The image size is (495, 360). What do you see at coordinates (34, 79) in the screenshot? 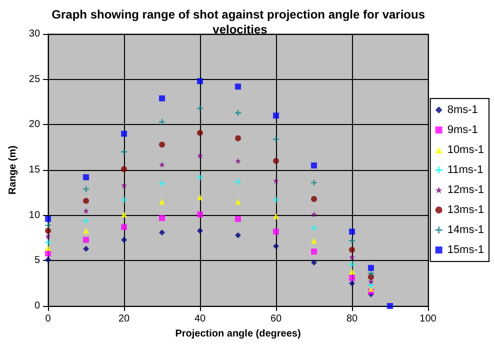
I see `y-tick-label: 25` at bounding box center [34, 79].